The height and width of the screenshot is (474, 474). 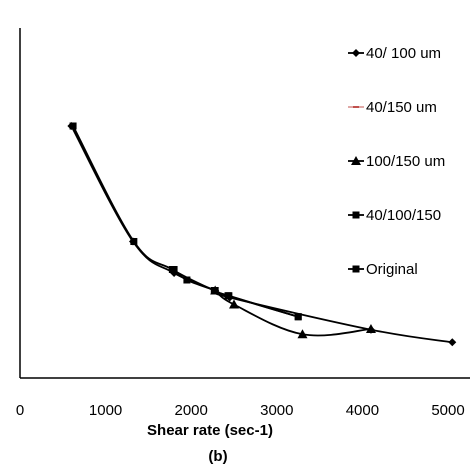 I want to click on series-line, so click(x=293, y=313).